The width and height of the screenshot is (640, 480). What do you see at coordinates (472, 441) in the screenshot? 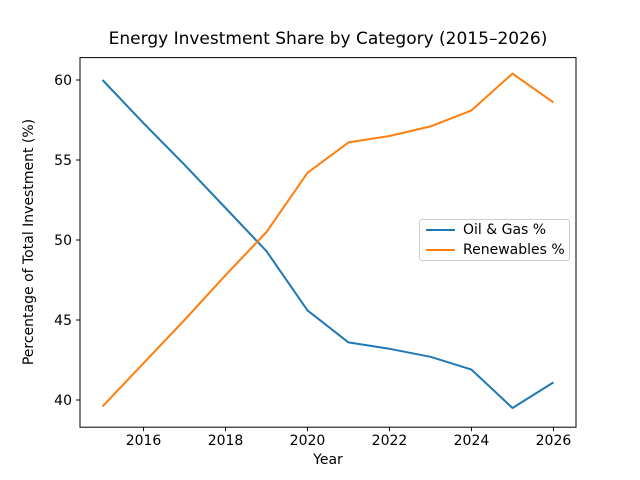
I see `x-tick-label: 2024` at bounding box center [472, 441].